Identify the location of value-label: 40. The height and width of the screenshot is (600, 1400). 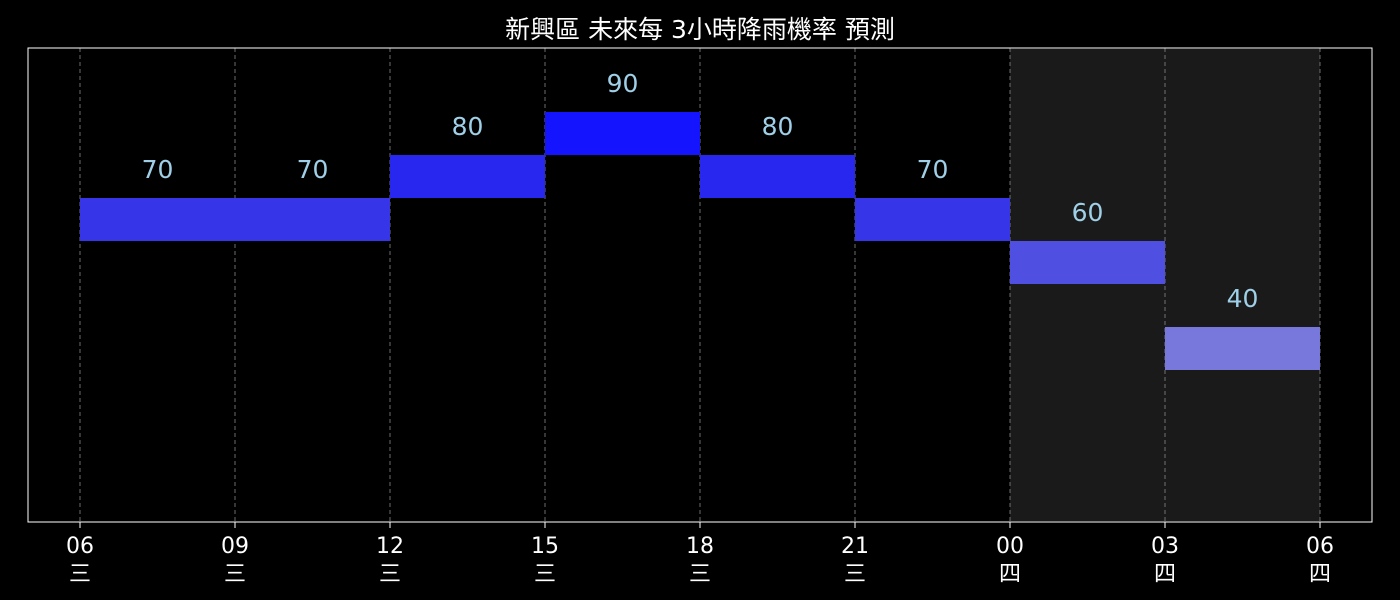
(1243, 298).